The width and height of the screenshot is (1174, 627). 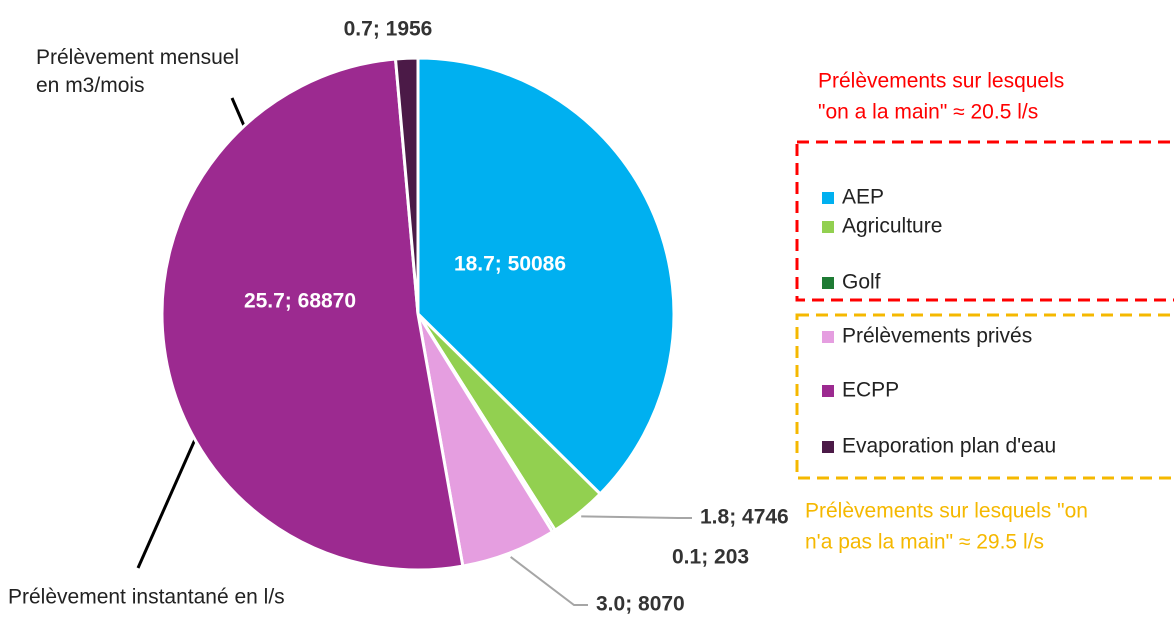 I want to click on legend-label: Evaporation plan d'eau, so click(x=949, y=446).